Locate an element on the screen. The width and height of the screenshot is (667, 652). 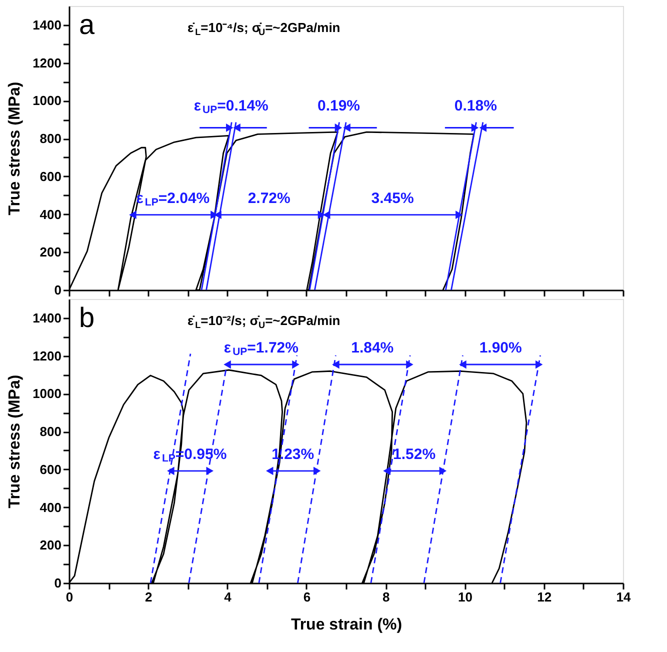
annotation: 2.72% is located at coordinates (269, 198).